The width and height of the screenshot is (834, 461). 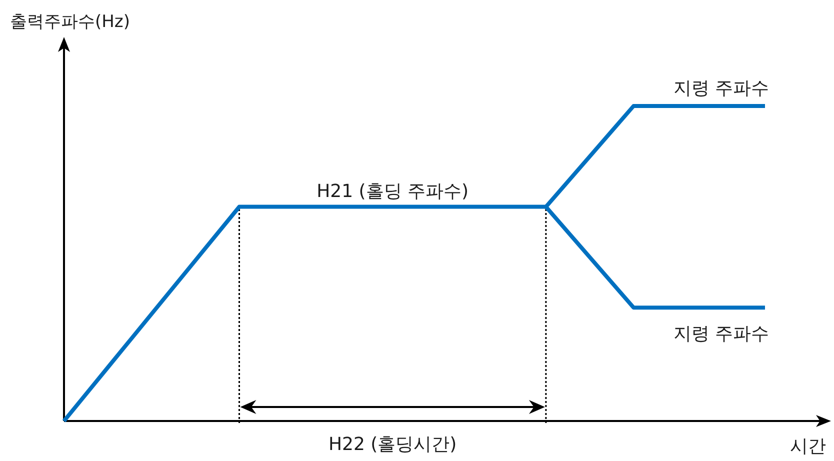 What do you see at coordinates (392, 191) in the screenshot?
I see `annotation: H21 (홀딩 주파수)` at bounding box center [392, 191].